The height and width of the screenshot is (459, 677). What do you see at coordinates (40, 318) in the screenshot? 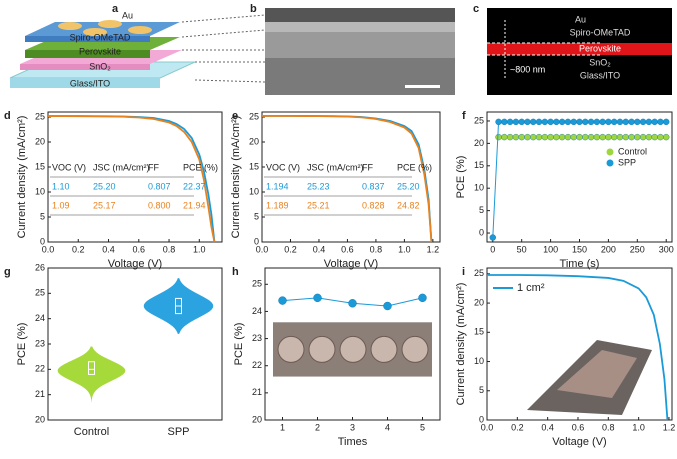
I see `y-tick-label: 24` at bounding box center [40, 318].